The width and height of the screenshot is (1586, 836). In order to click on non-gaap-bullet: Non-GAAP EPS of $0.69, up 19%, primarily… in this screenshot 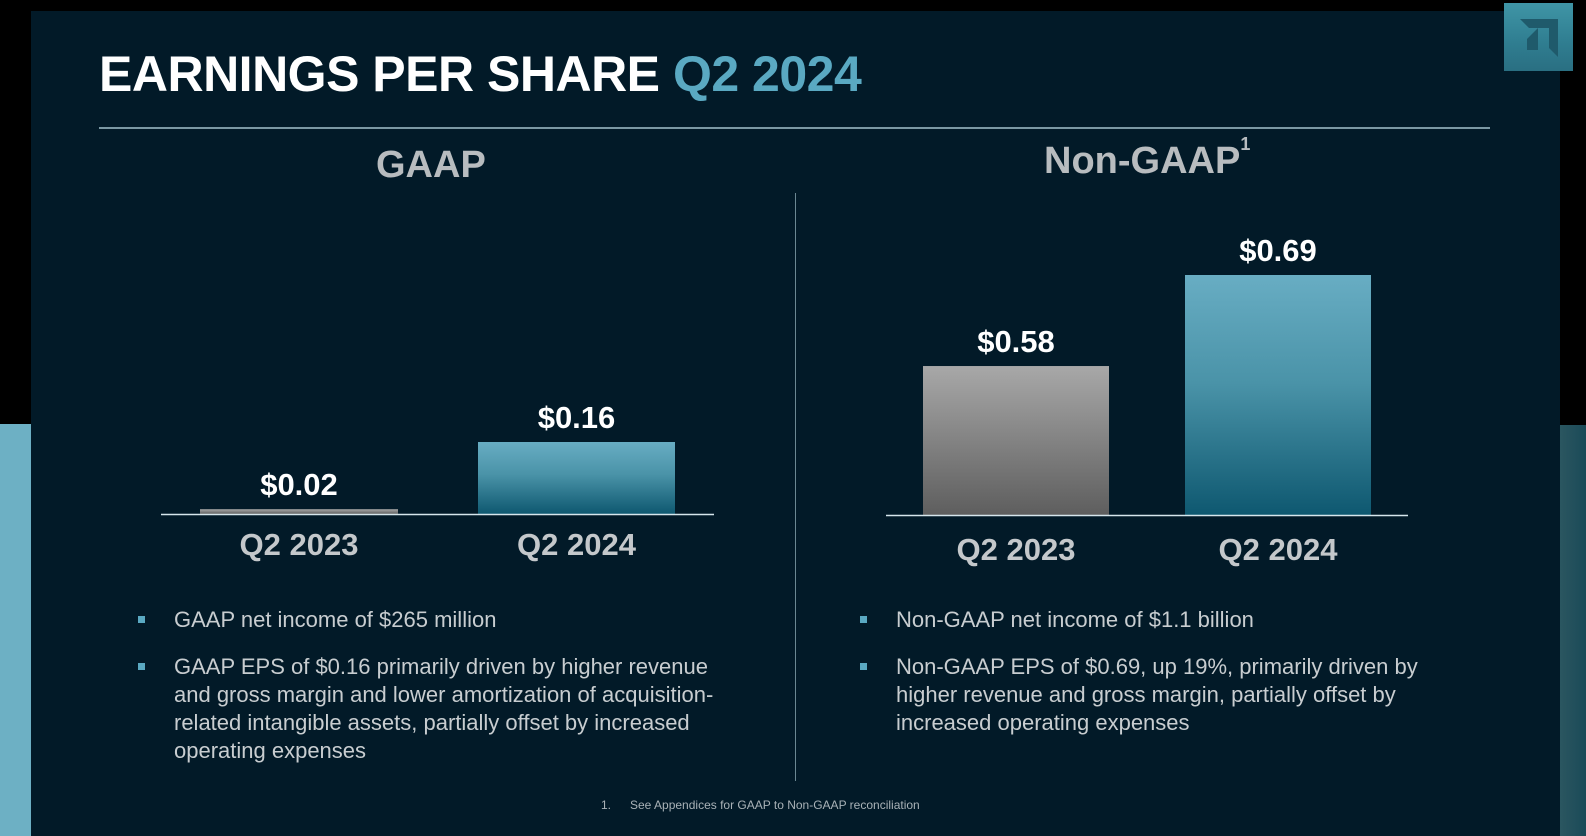, I will do `click(1160, 695)`.